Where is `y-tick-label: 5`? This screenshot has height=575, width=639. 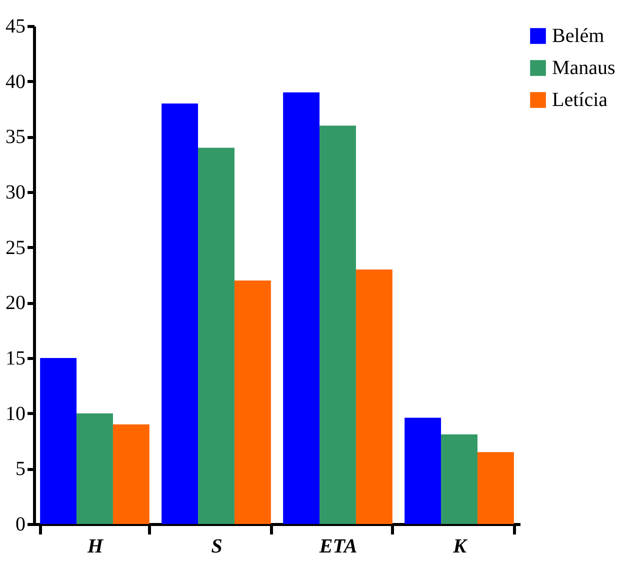
y-tick-label: 5 is located at coordinates (21, 469).